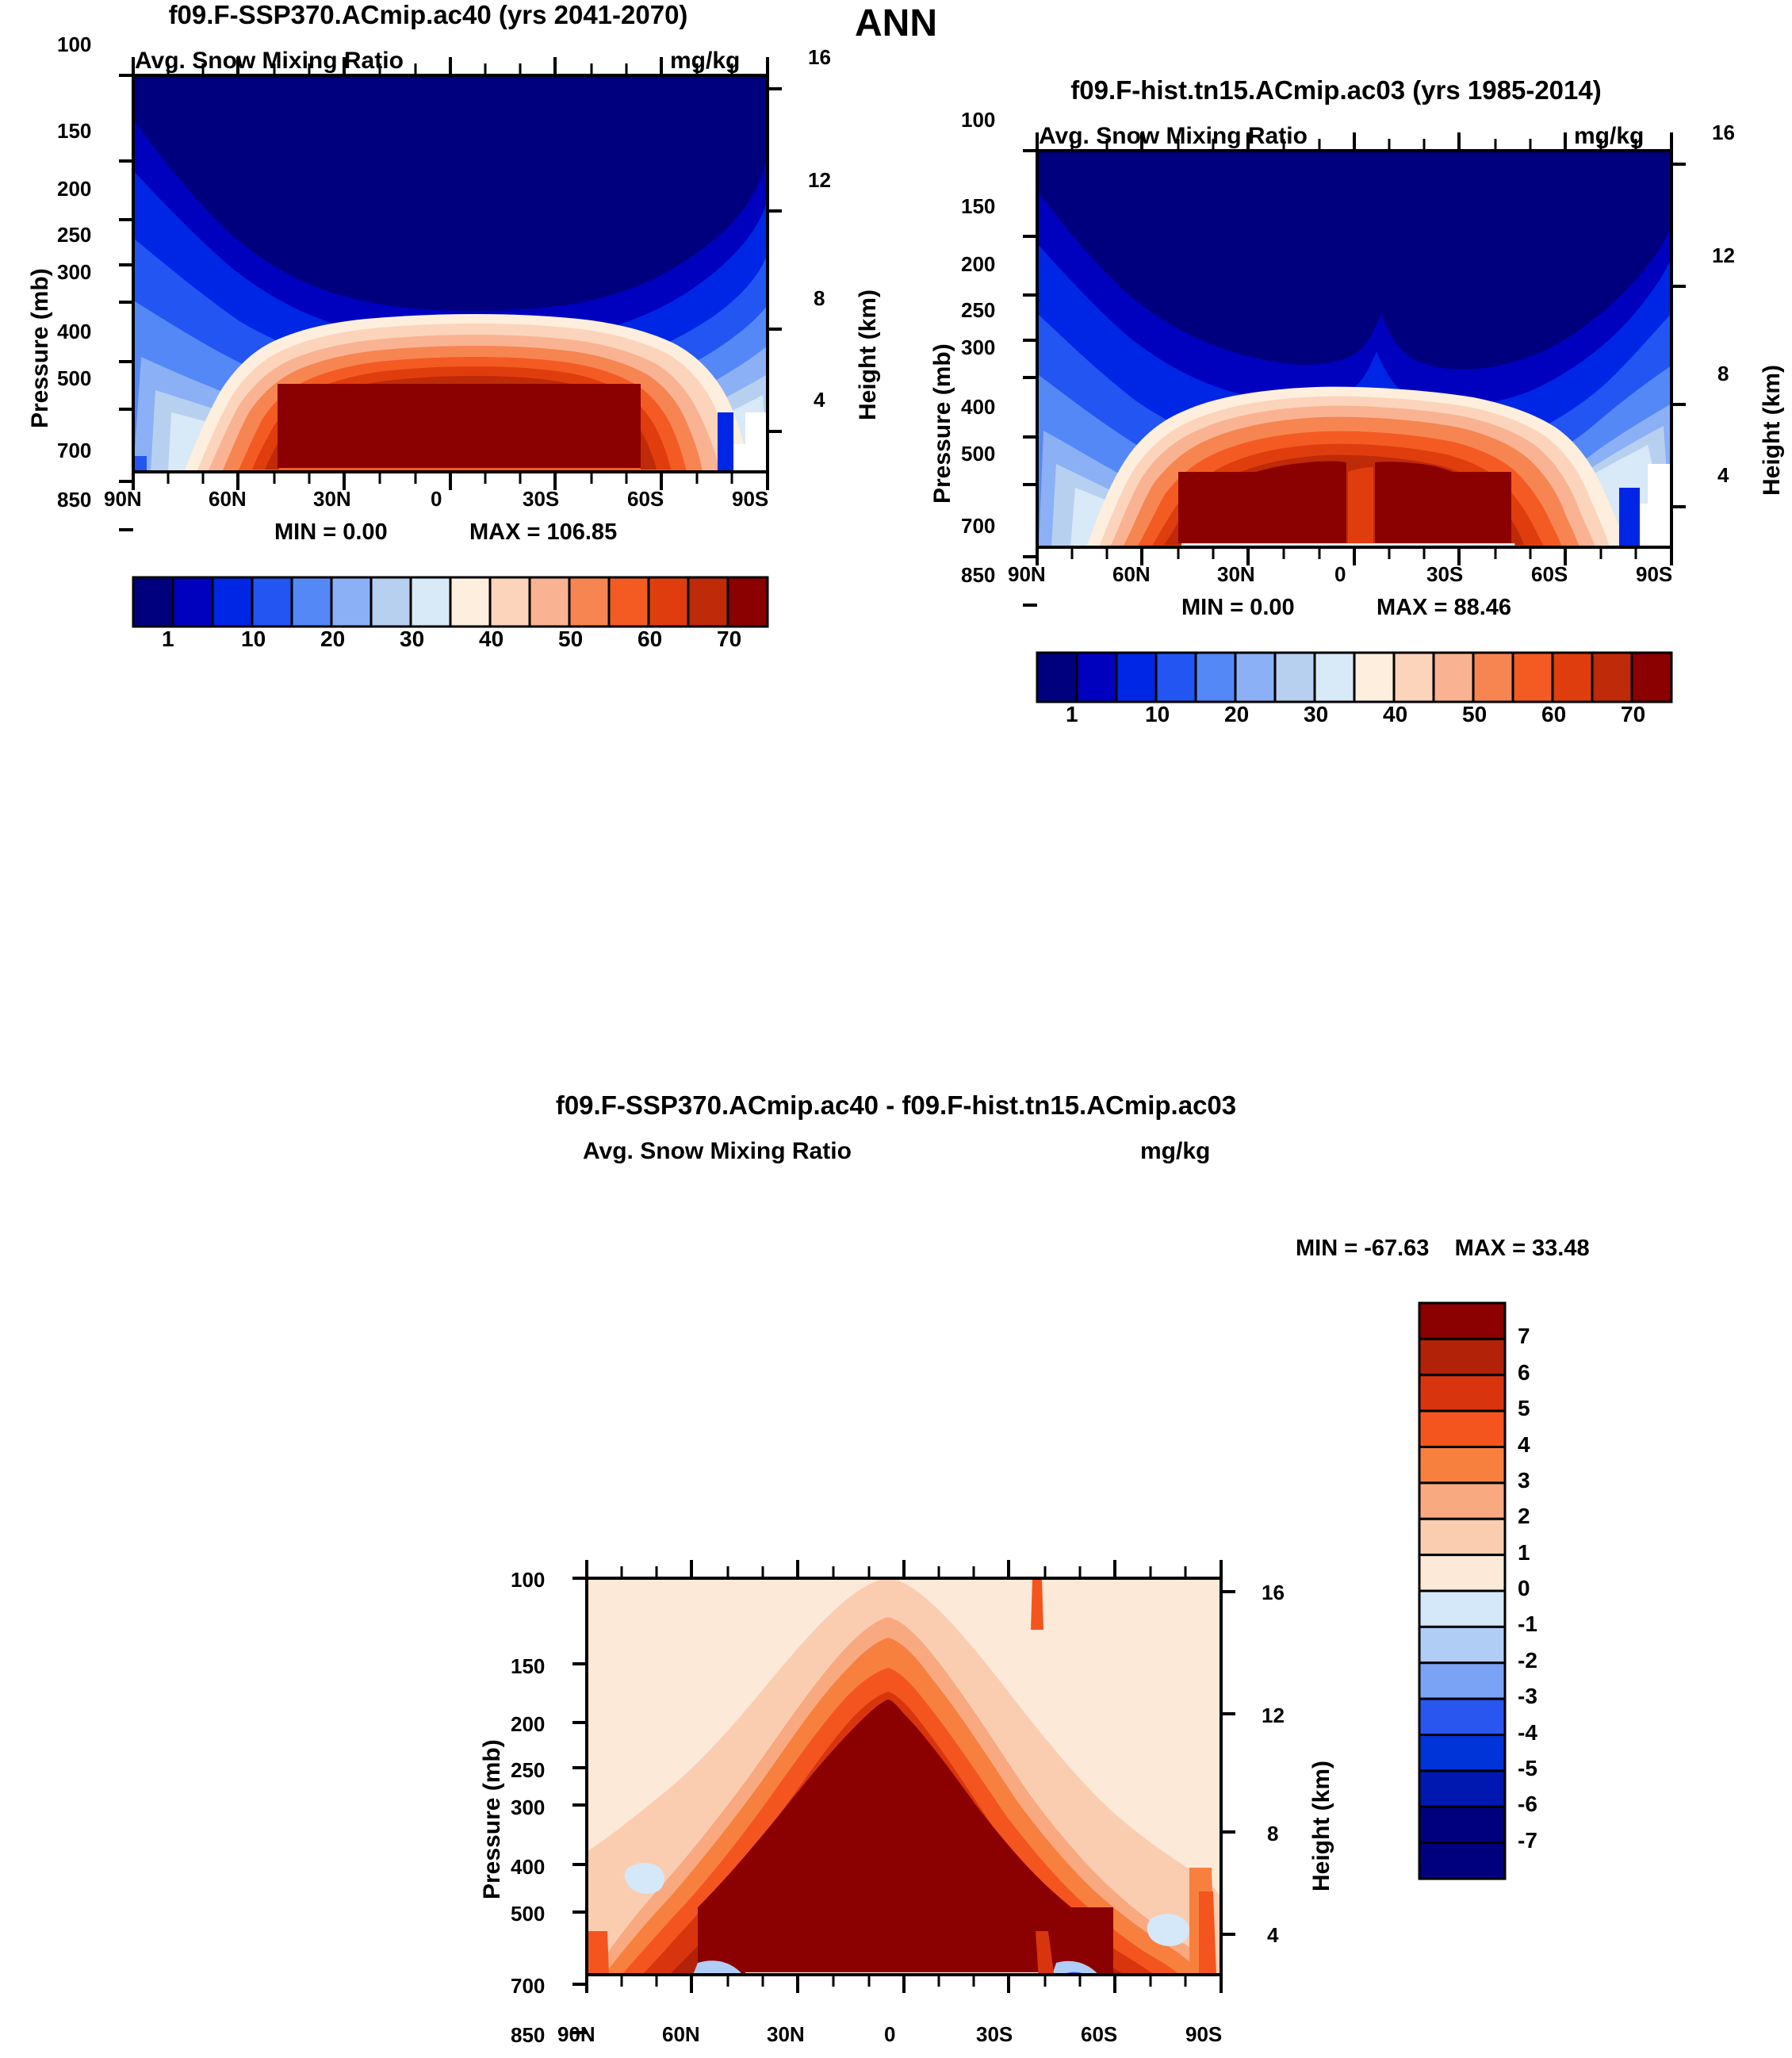  I want to click on colorbar-tick-label: 2, so click(1524, 1516).